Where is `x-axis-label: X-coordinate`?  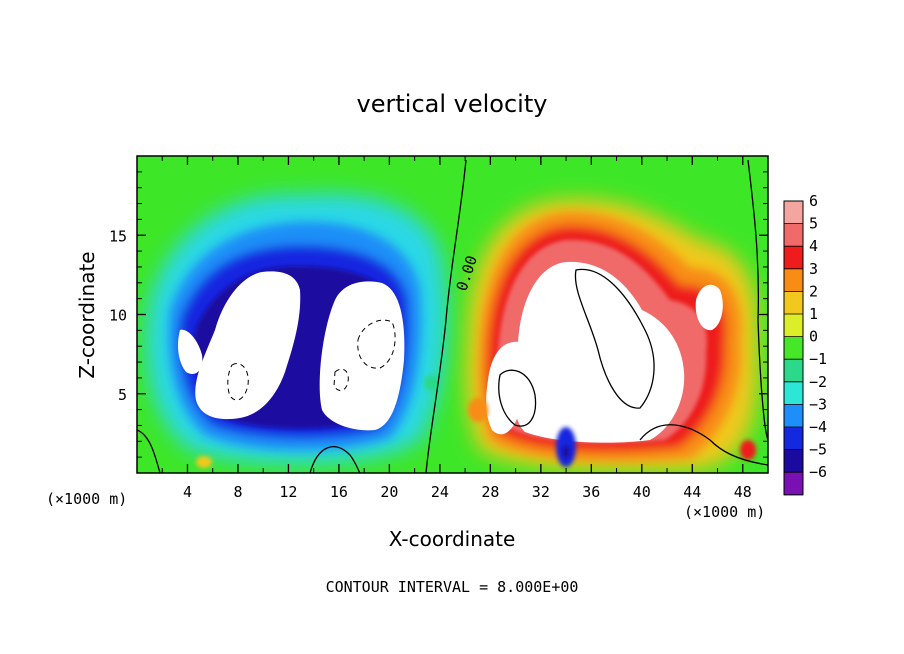
x-axis-label: X-coordinate is located at coordinates (452, 539).